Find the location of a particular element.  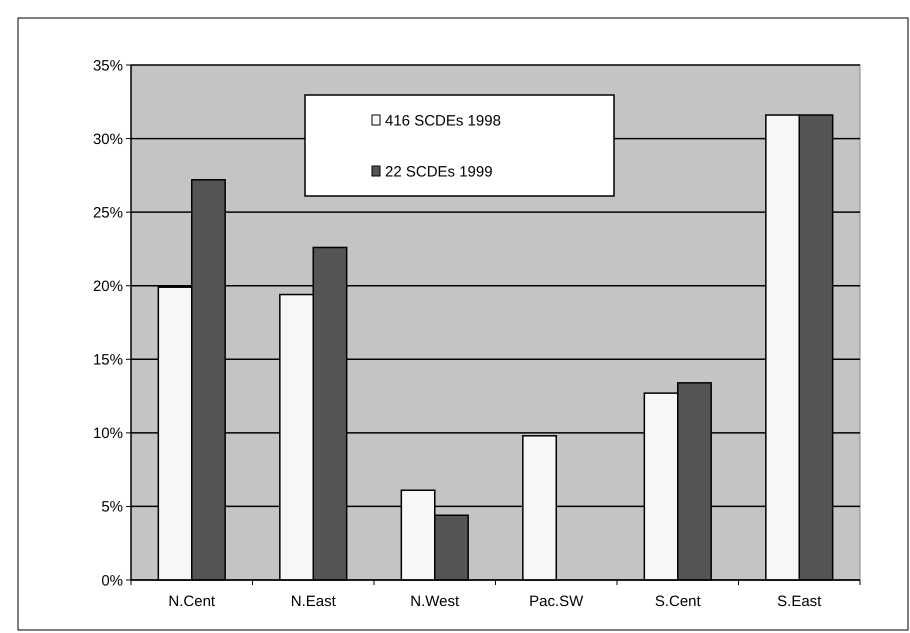

x-tick-label: S.Cent is located at coordinates (678, 601).